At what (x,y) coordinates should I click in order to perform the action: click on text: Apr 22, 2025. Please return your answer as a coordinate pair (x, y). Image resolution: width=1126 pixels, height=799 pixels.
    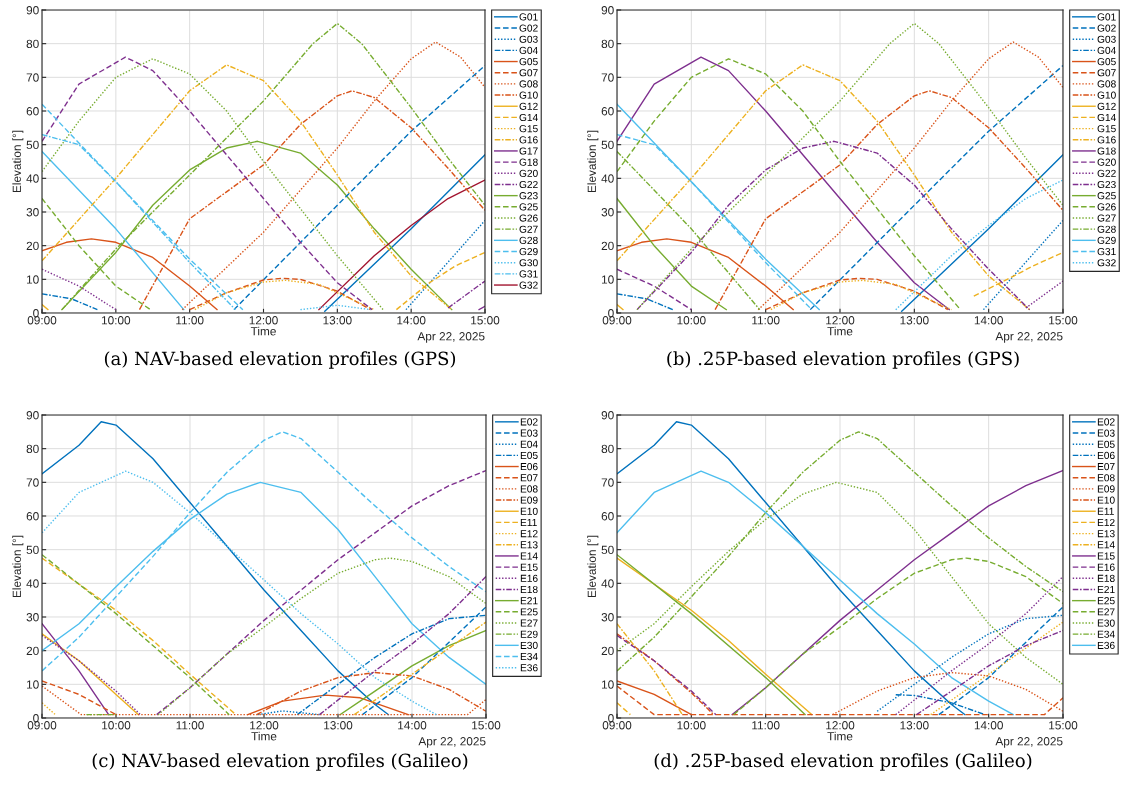
    Looking at the image, I should click on (1029, 337).